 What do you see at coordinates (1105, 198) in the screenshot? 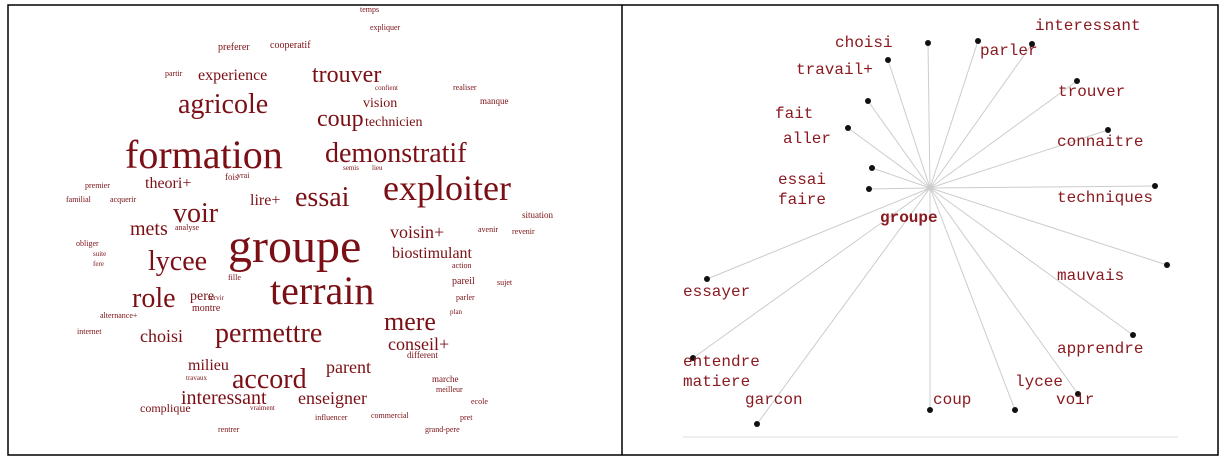
I see `node-label: techniques` at bounding box center [1105, 198].